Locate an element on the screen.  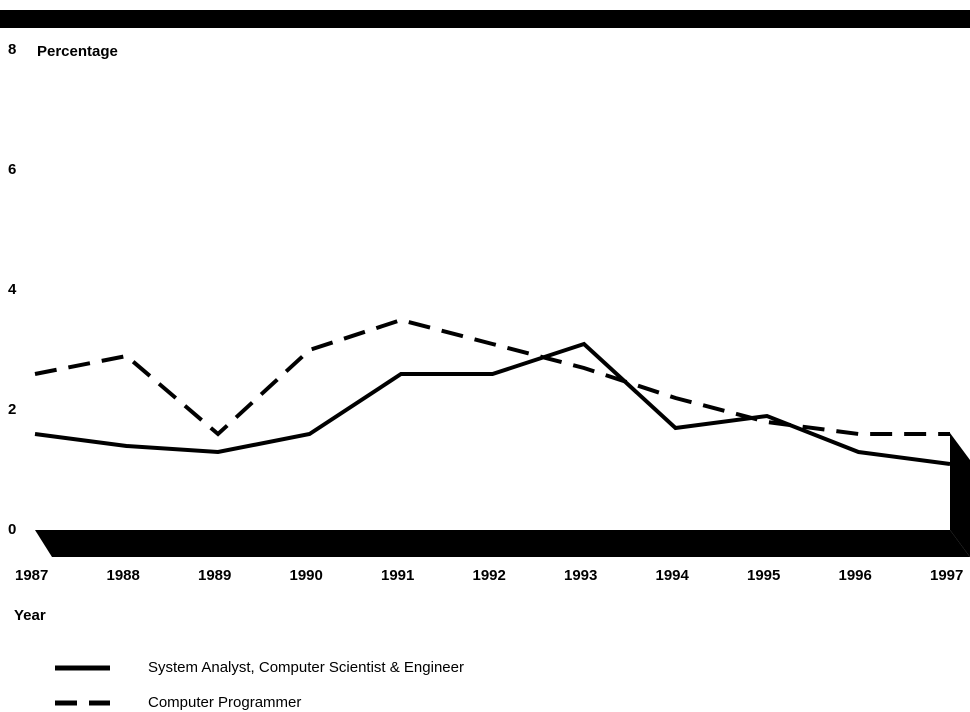
x-tick-label: 1994 is located at coordinates (673, 575).